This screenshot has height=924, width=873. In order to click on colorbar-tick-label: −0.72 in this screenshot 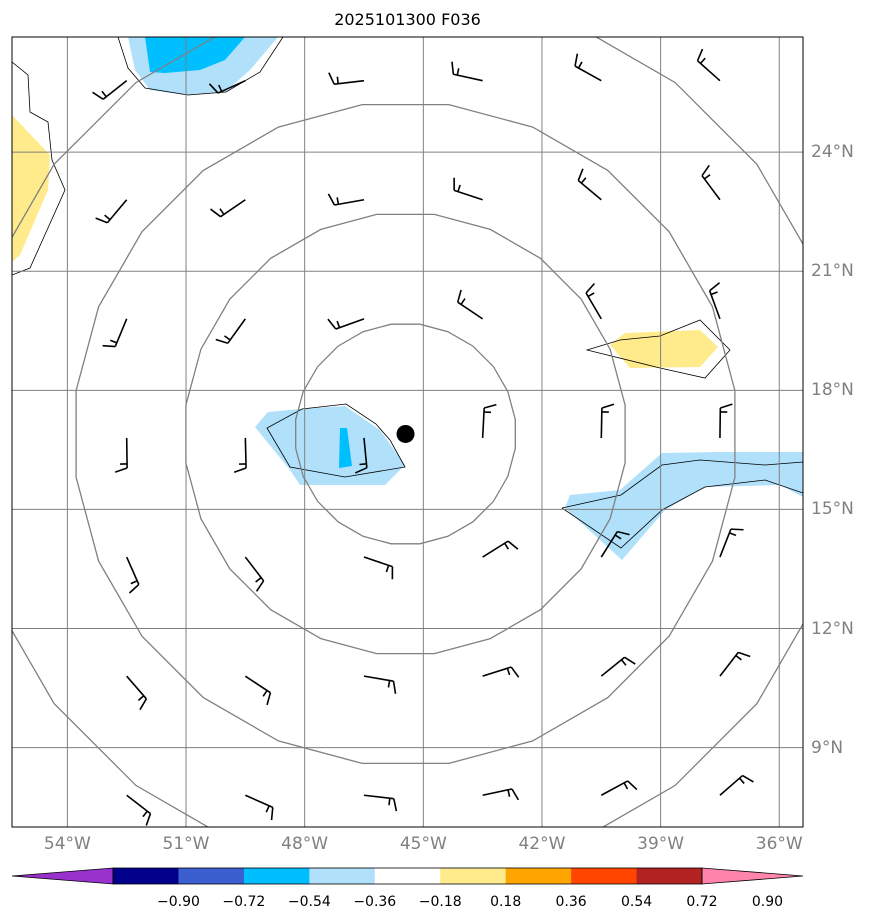, I will do `click(244, 902)`.